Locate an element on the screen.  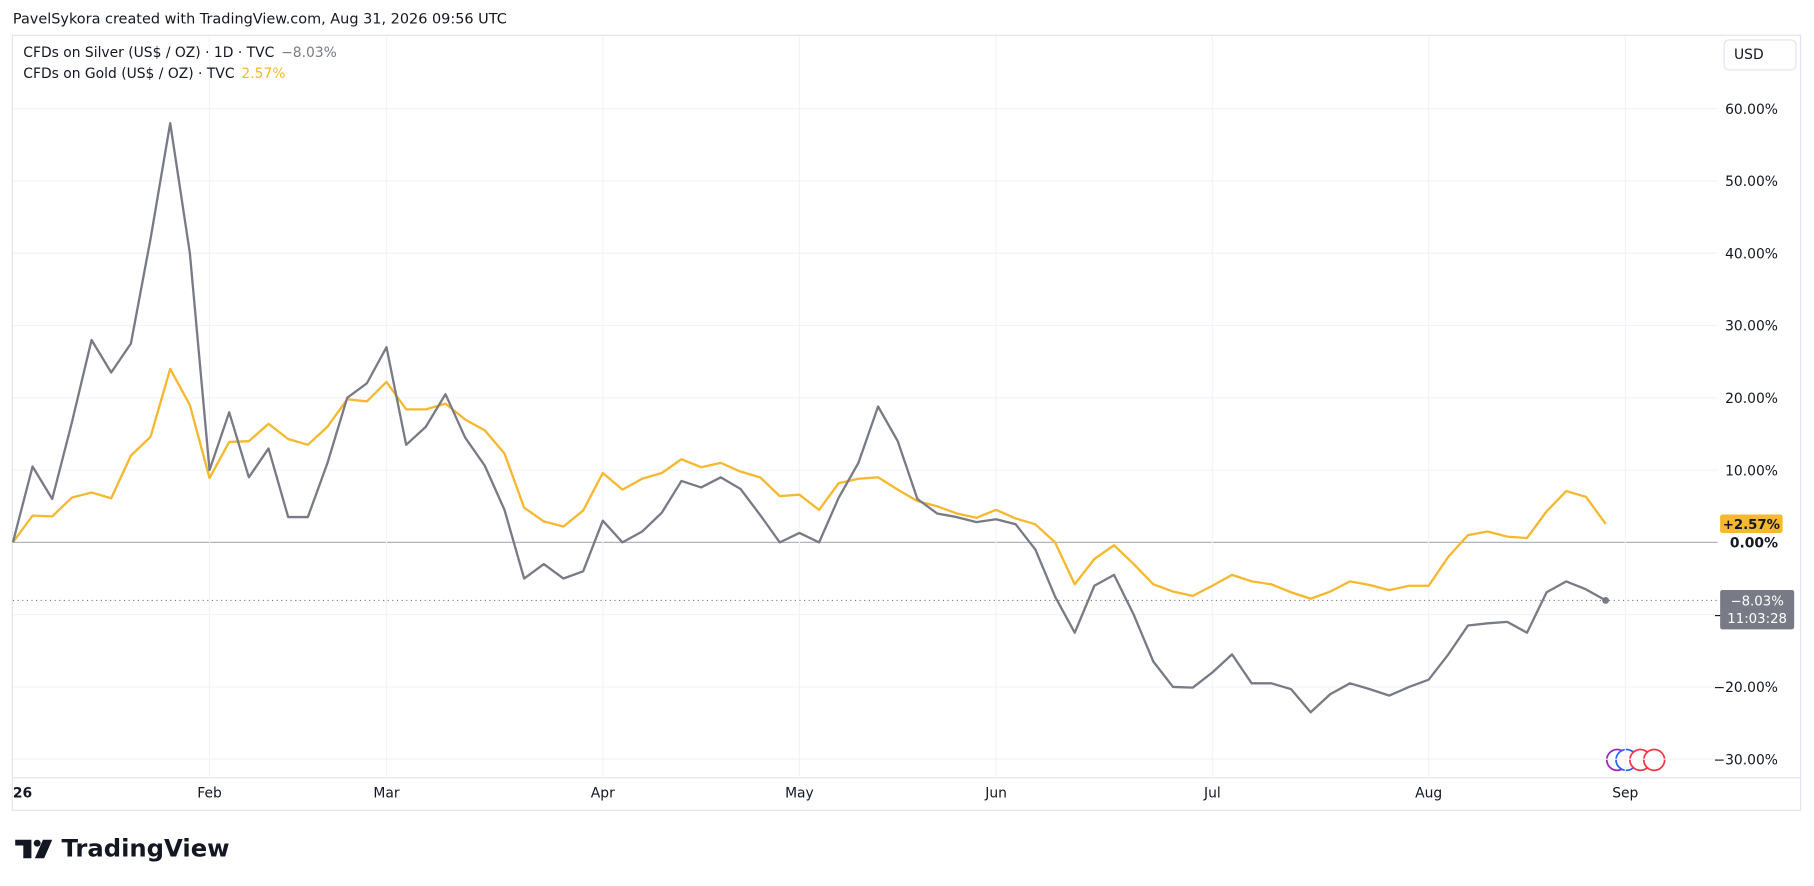
x-tick-label: Sep is located at coordinates (1625, 793).